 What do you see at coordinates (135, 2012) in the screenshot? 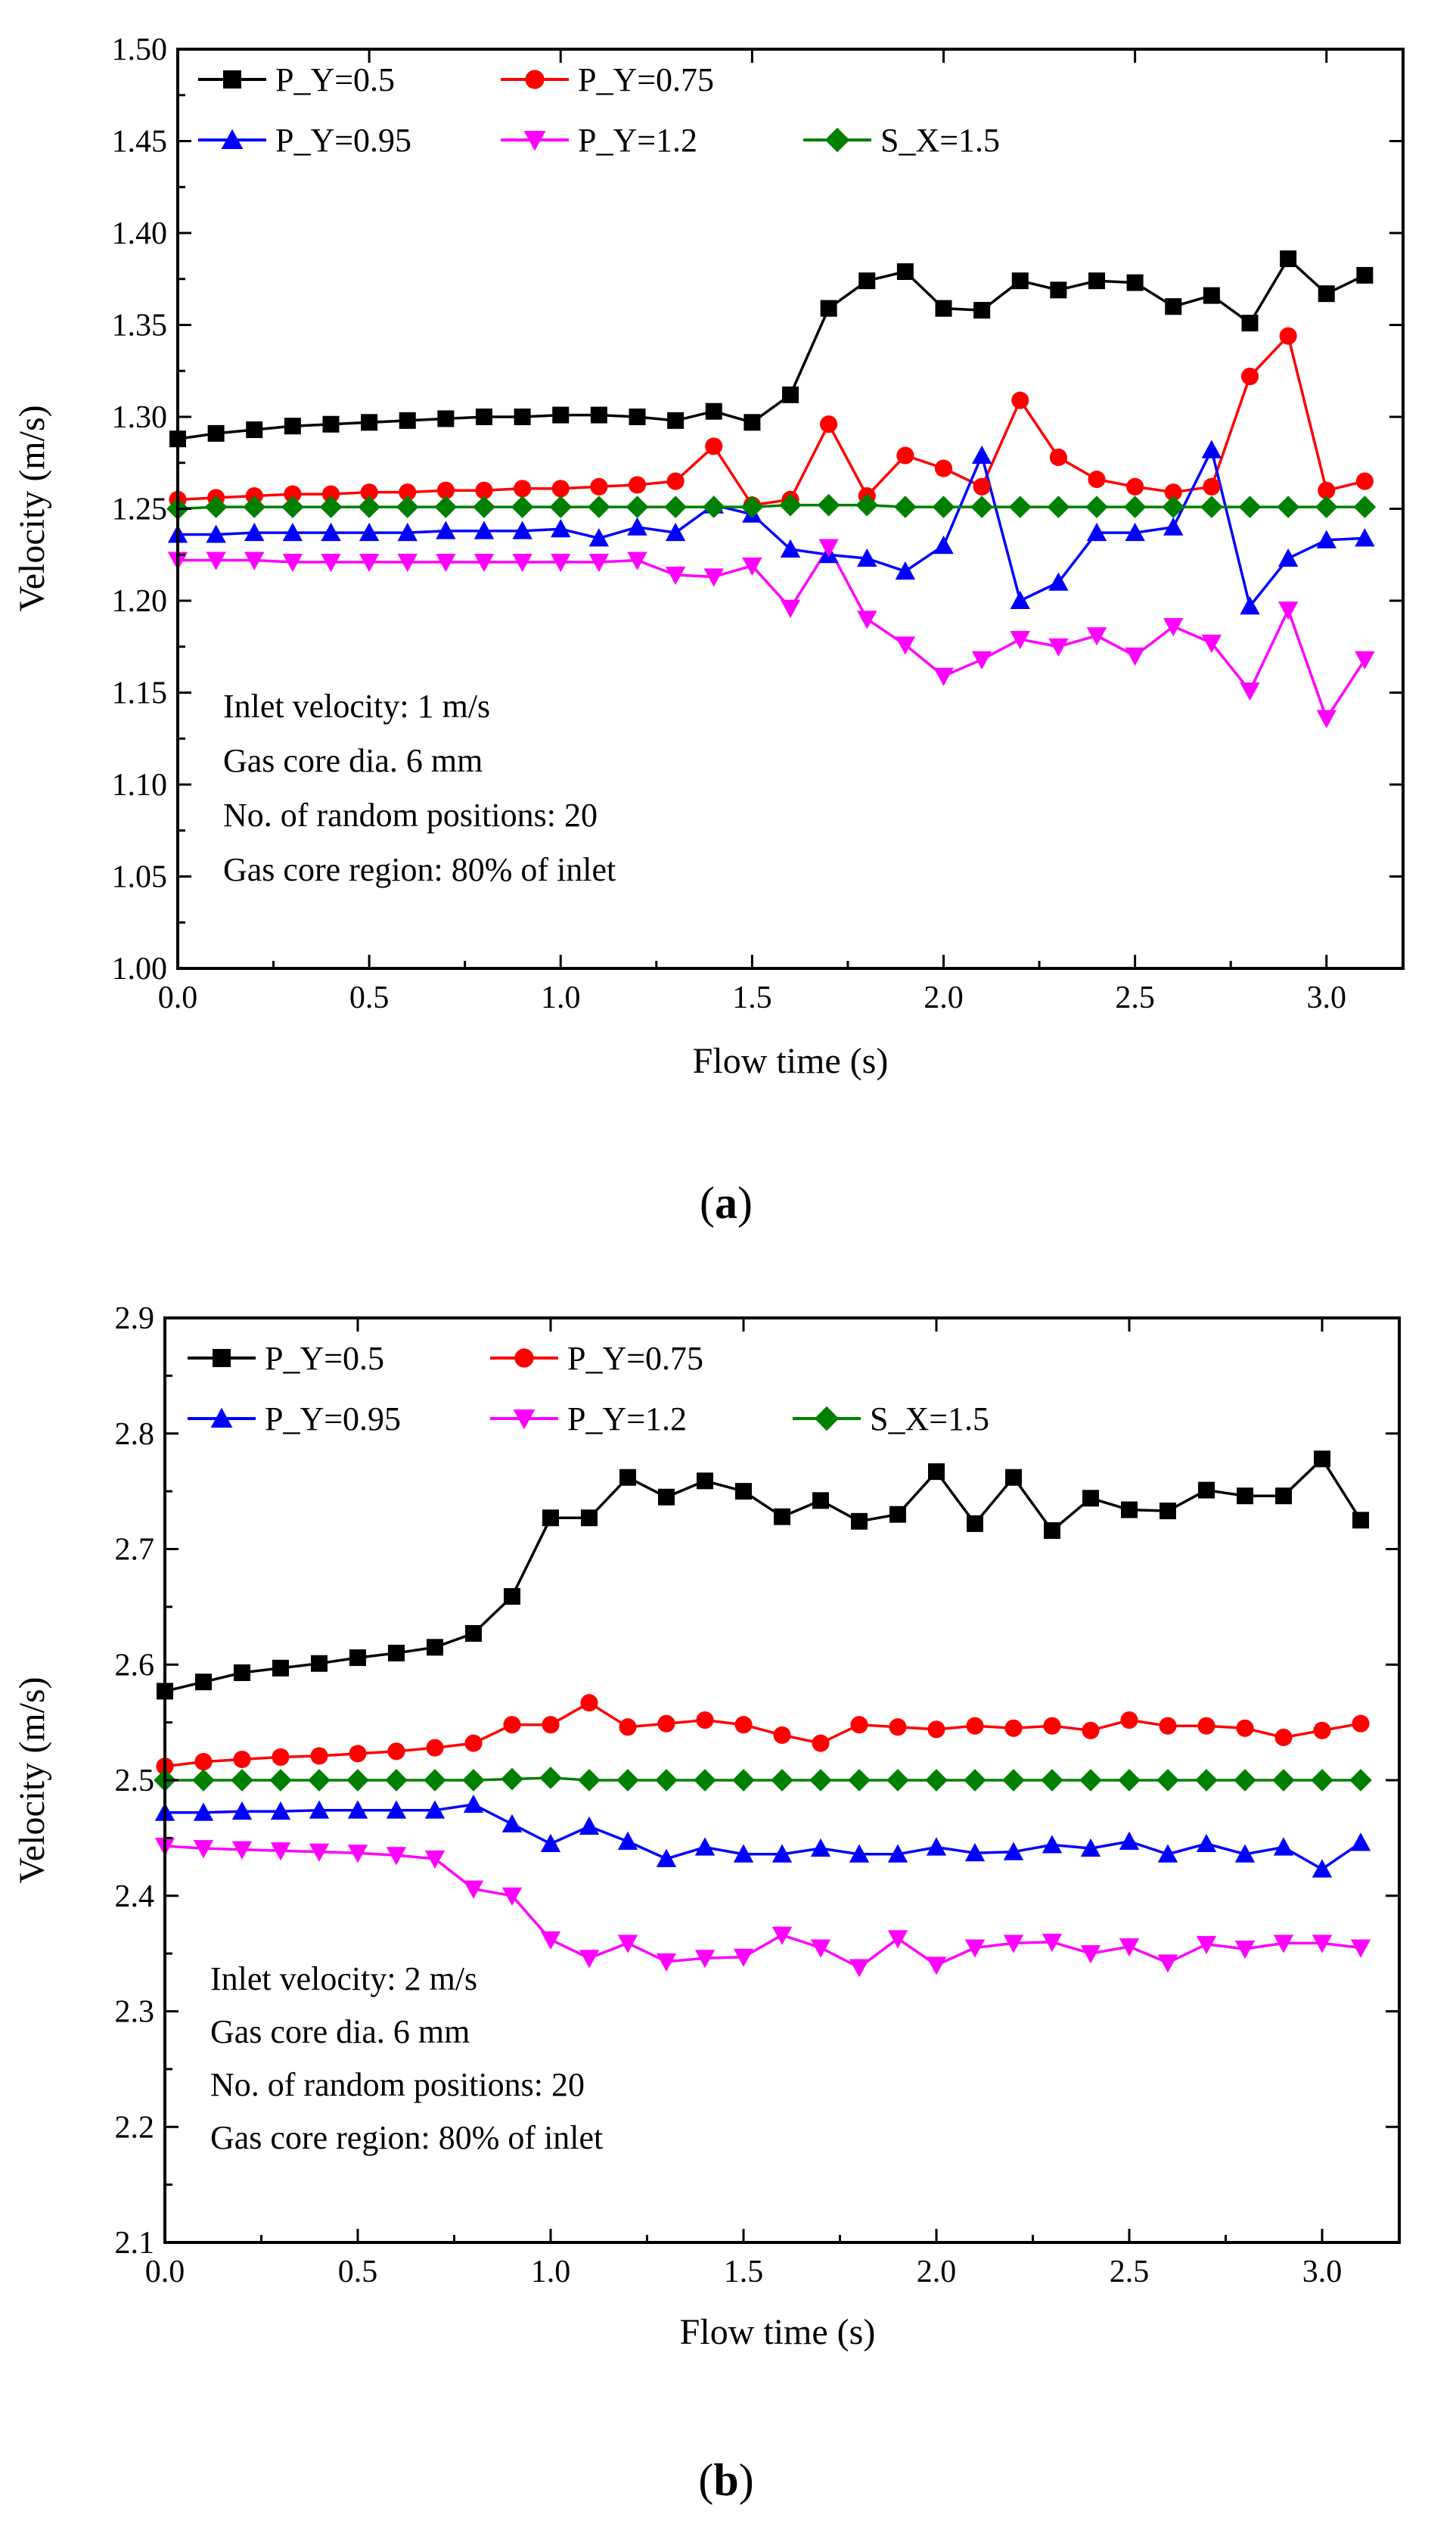
I see `y-tick-label: 2.3` at bounding box center [135, 2012].